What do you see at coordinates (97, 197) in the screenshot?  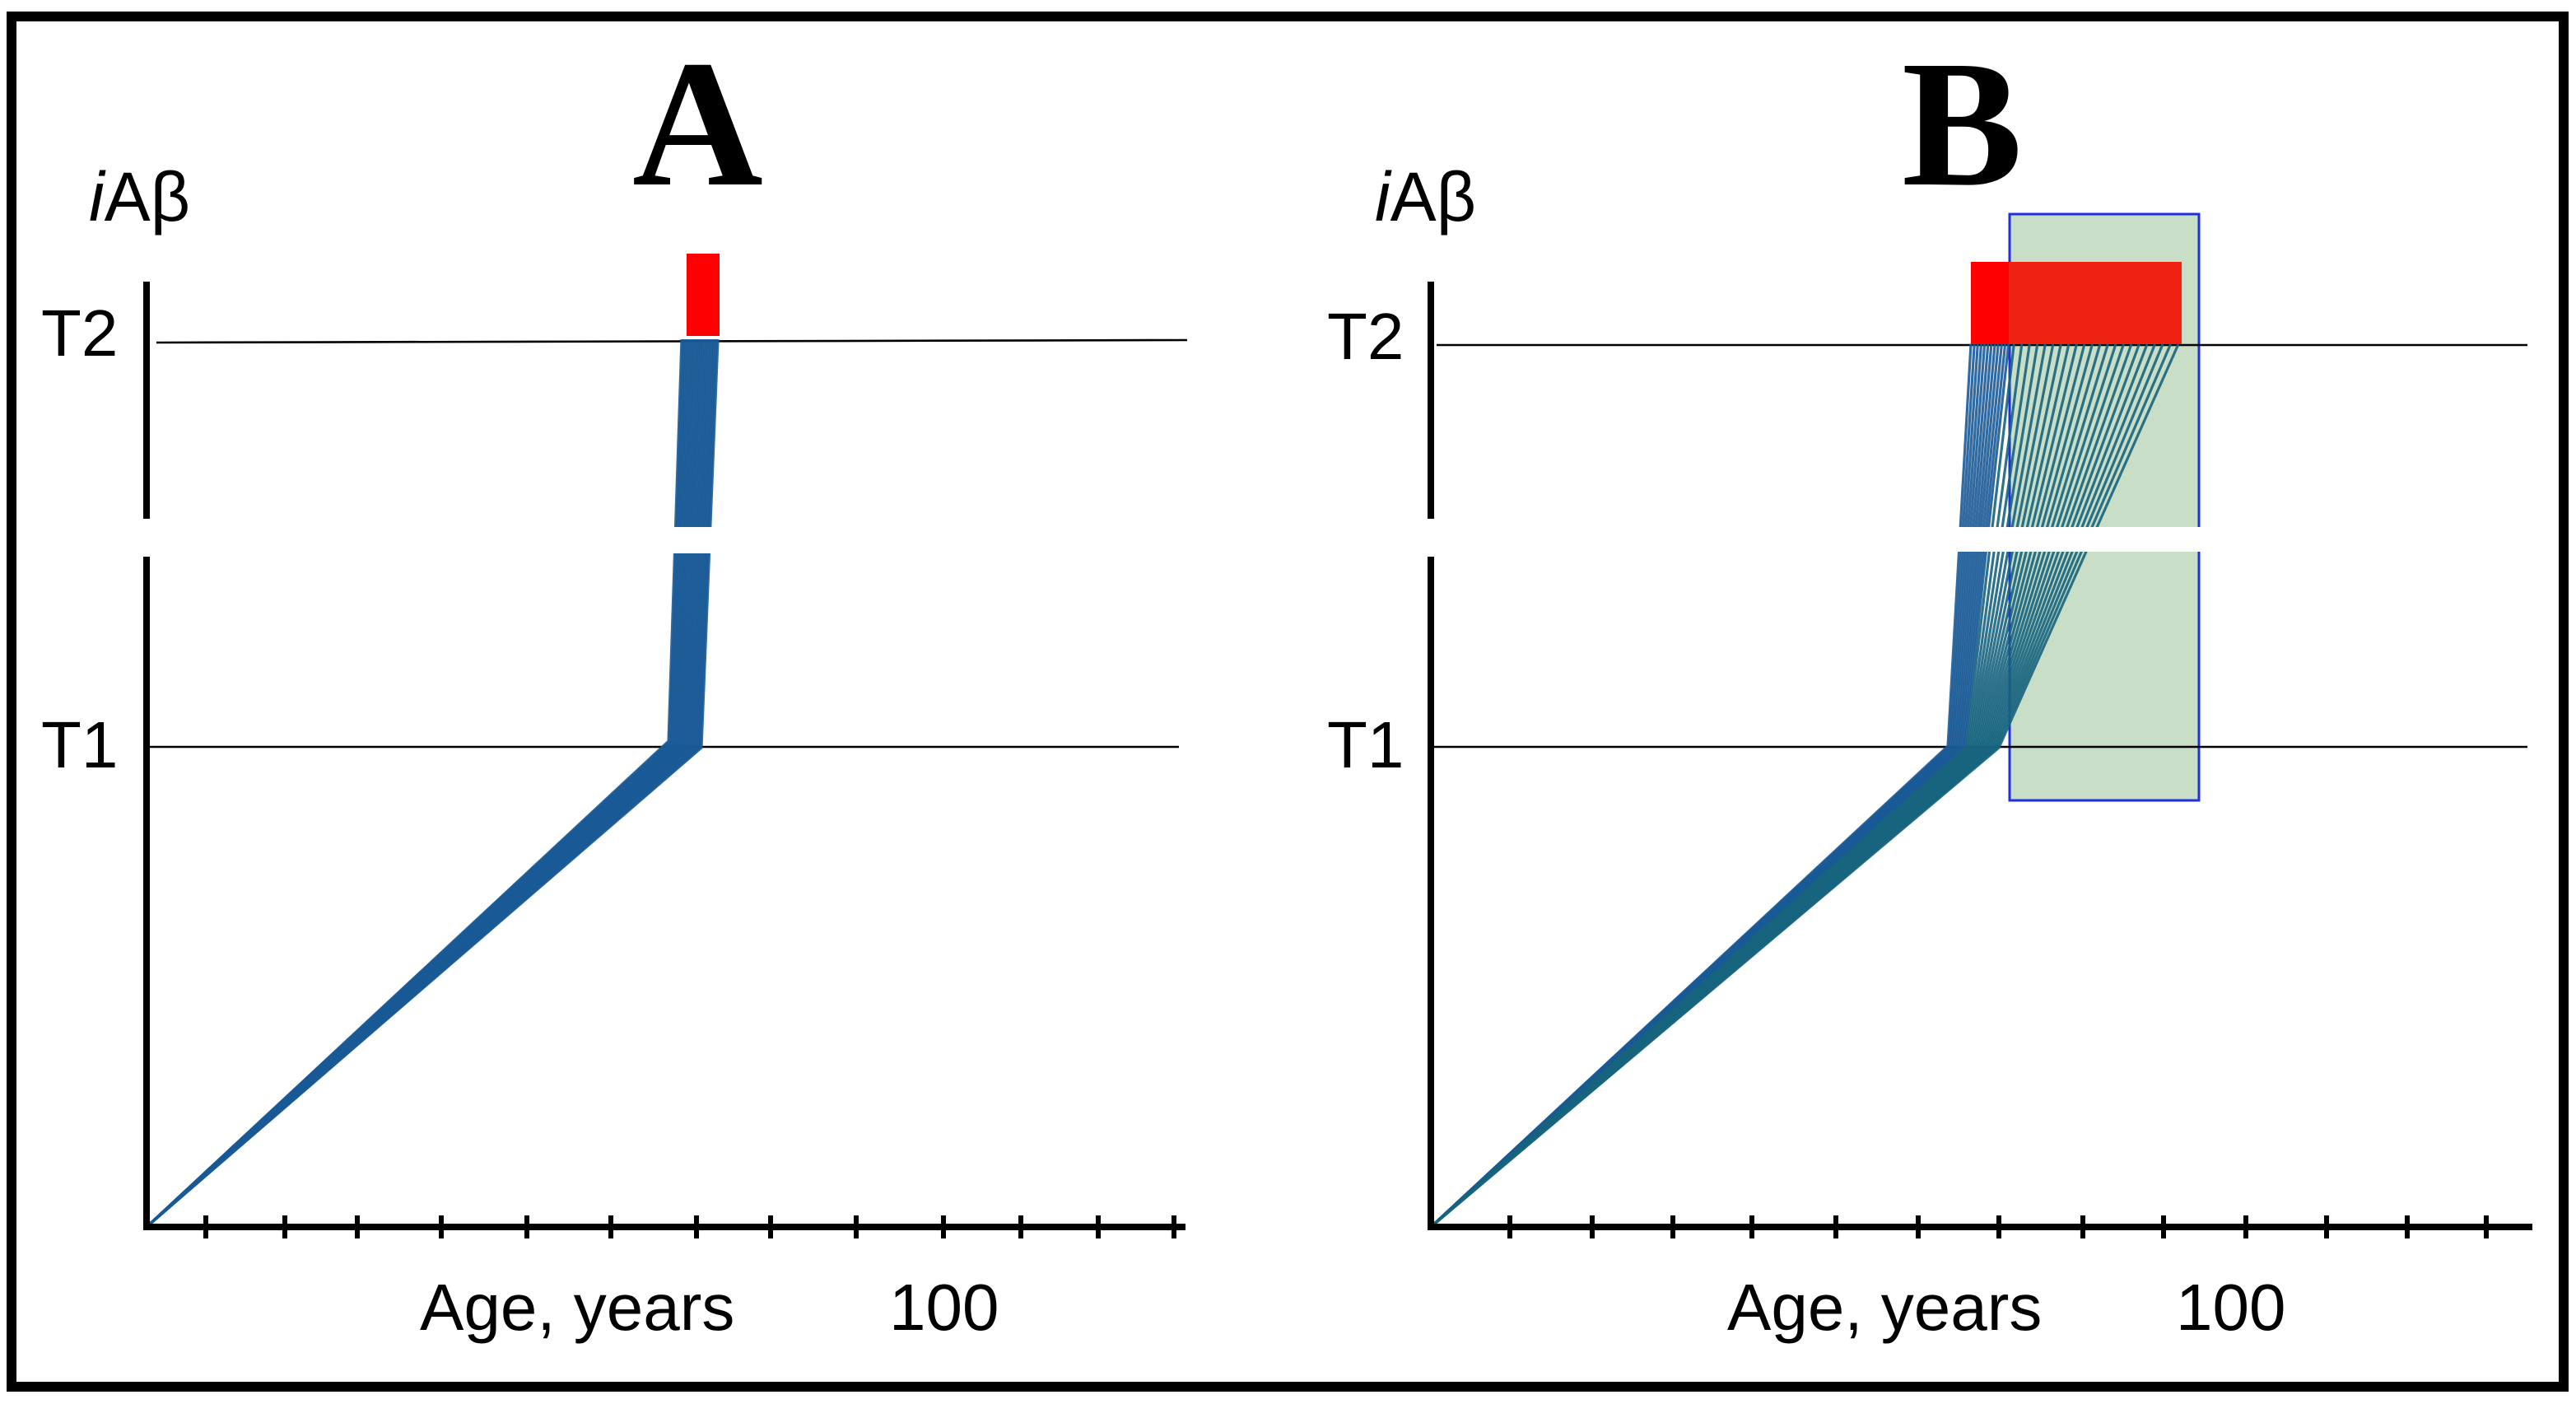 I see `panel-a-y-label-italic: i` at bounding box center [97, 197].